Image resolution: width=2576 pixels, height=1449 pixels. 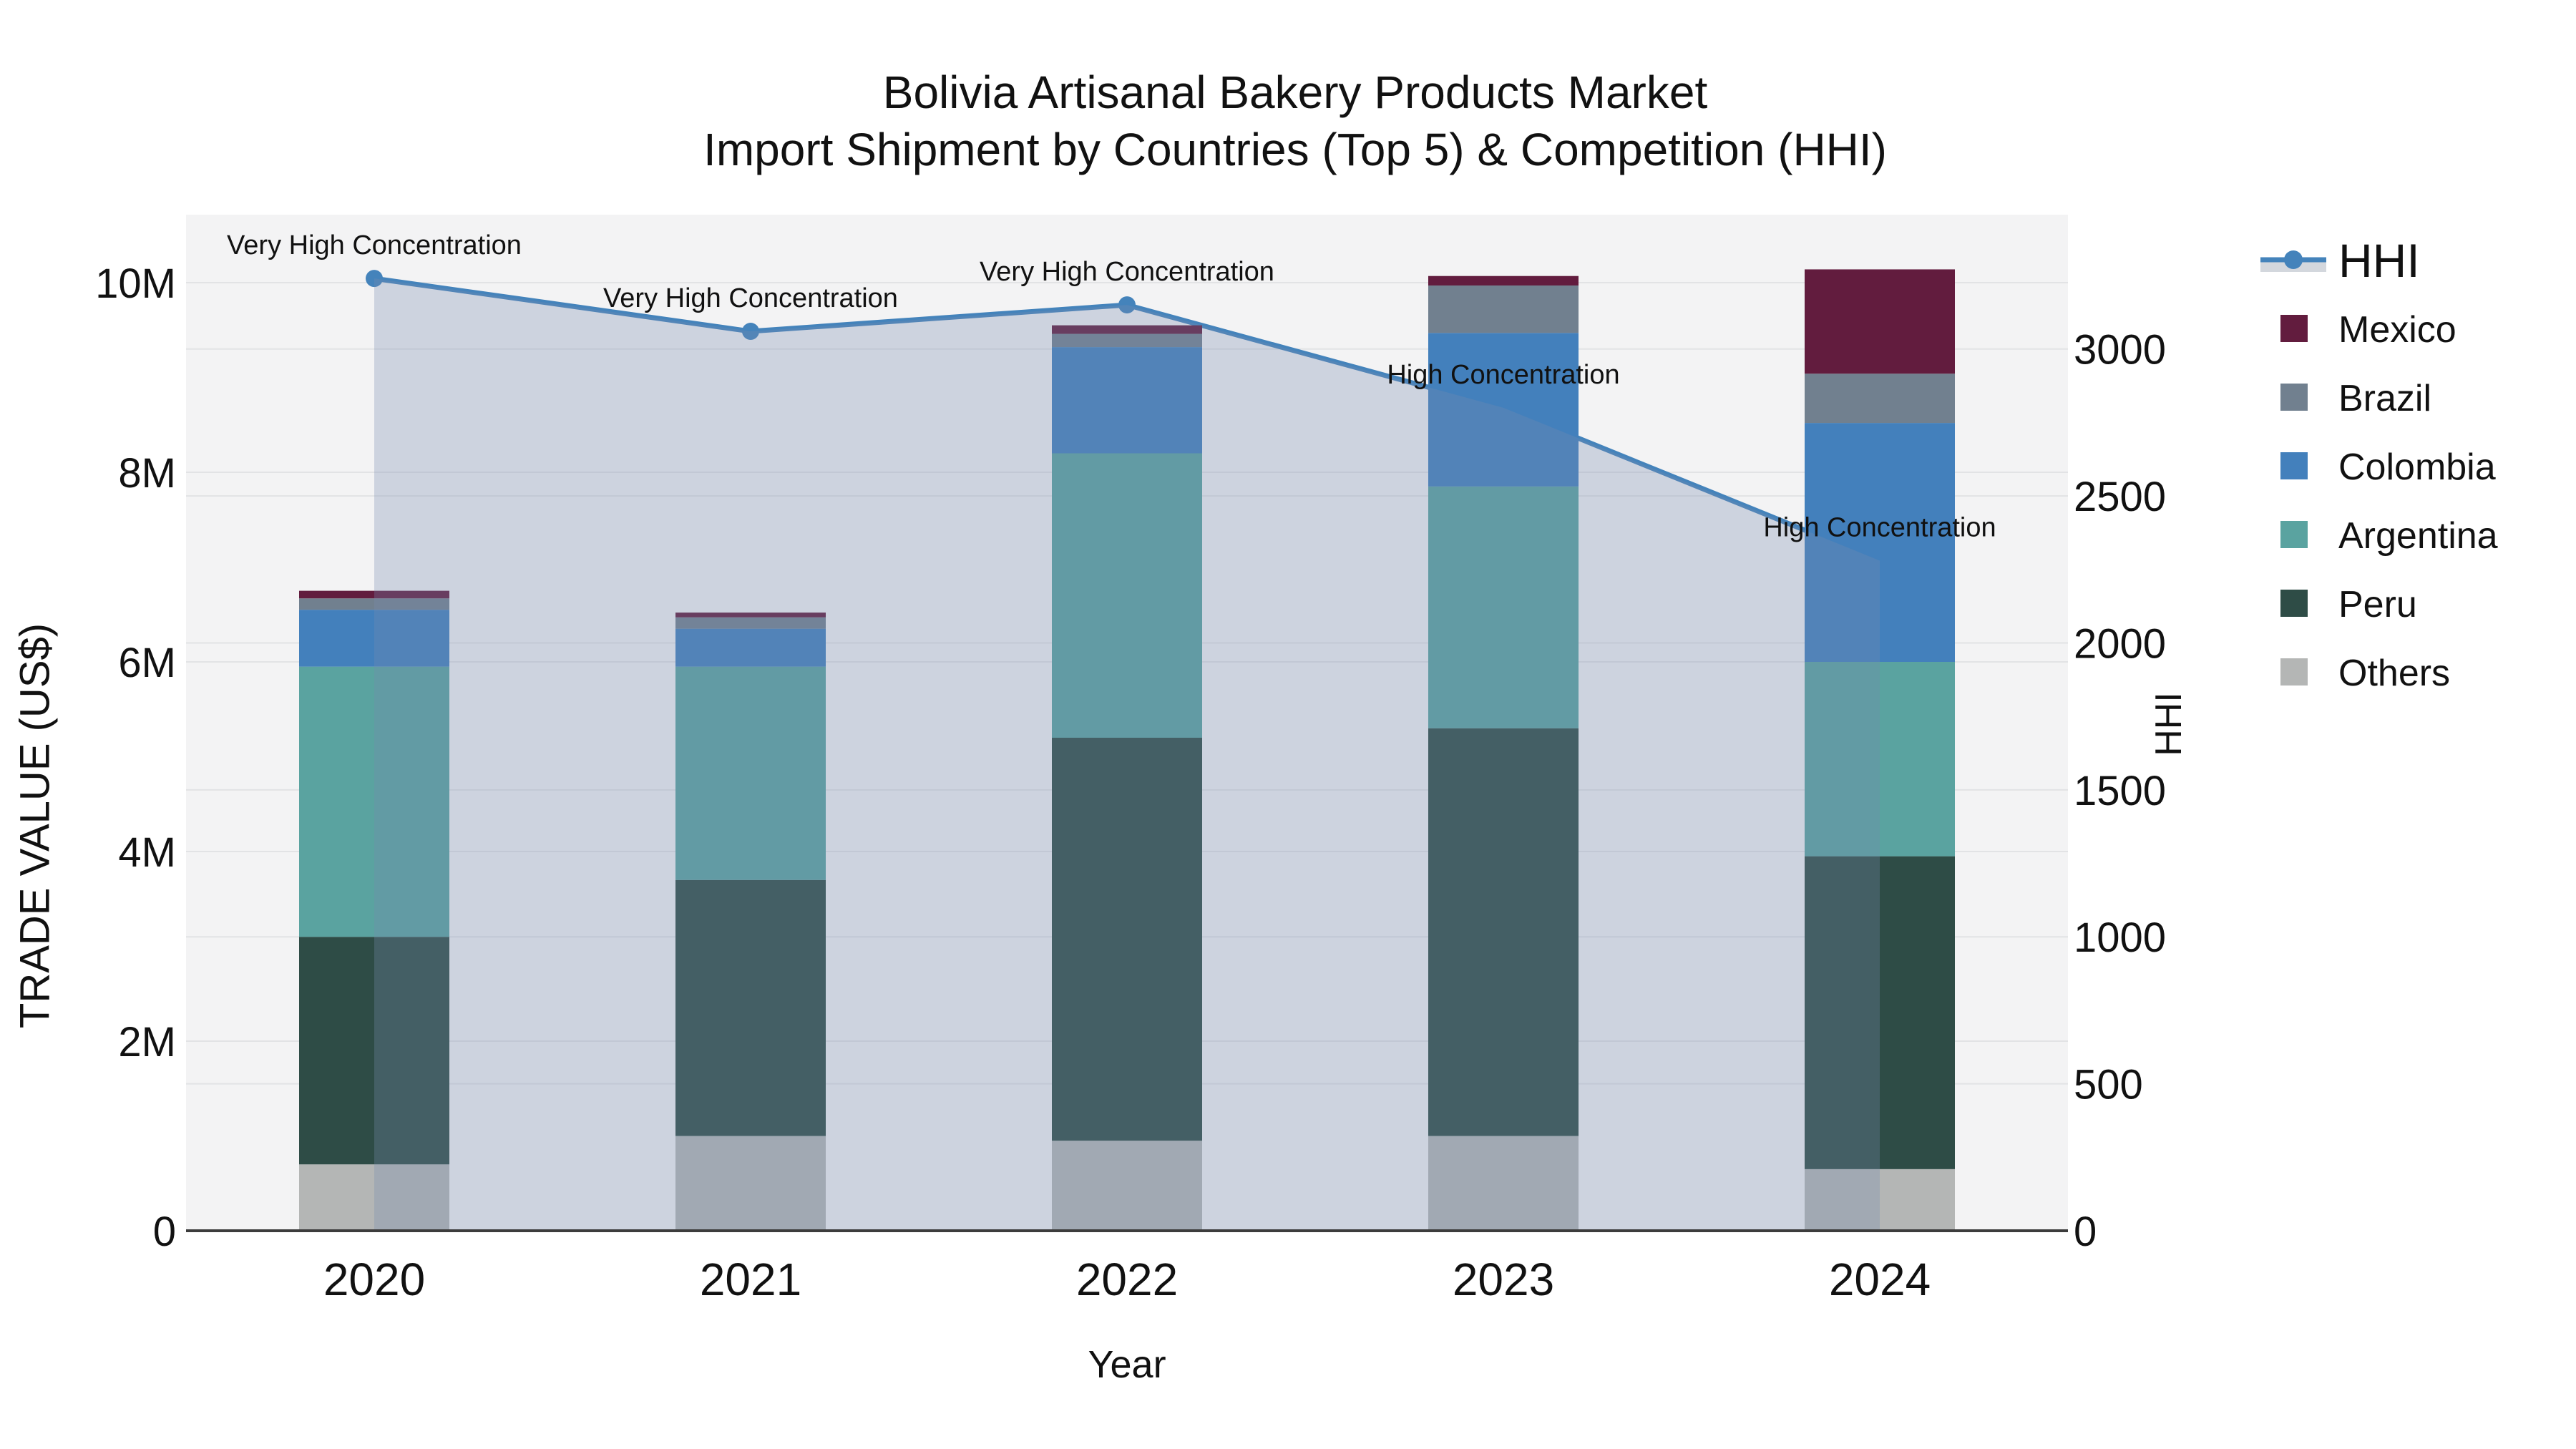 What do you see at coordinates (1503, 309) in the screenshot?
I see `bar-segment-brazil-2023` at bounding box center [1503, 309].